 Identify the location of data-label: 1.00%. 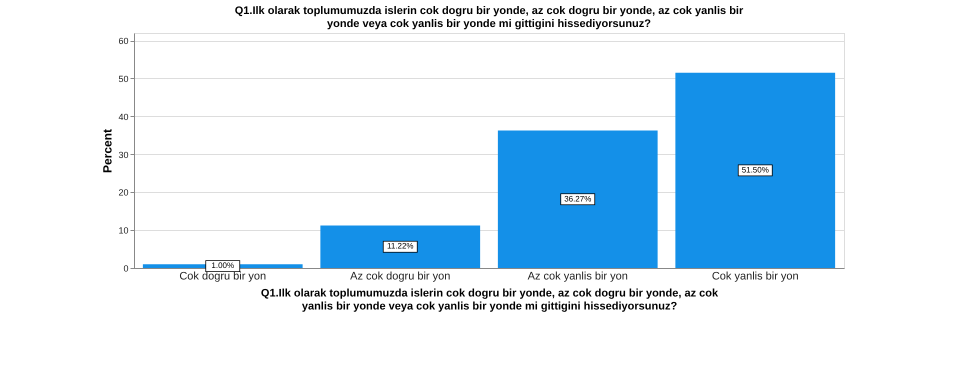
(222, 265).